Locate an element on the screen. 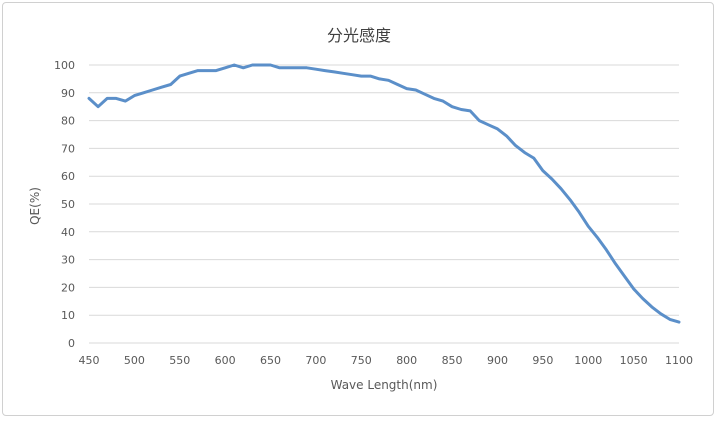  x-tick-label: 1050 is located at coordinates (634, 360).